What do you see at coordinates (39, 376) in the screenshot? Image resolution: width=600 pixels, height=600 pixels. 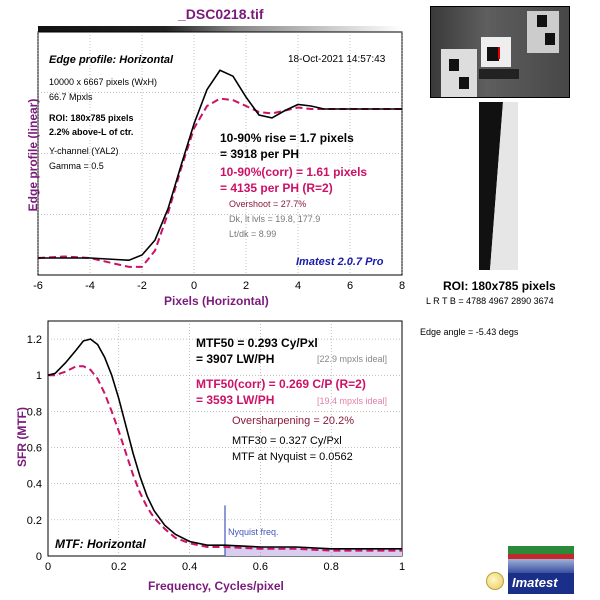 I see `mtf-y-tick-label: 1` at bounding box center [39, 376].